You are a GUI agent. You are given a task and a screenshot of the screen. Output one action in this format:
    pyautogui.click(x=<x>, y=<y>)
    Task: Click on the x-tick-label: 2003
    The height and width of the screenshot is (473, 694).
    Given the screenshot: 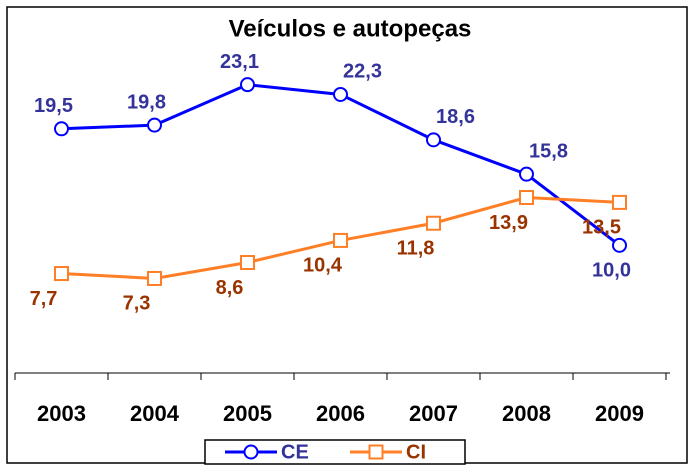 What is the action you would take?
    pyautogui.click(x=61, y=413)
    